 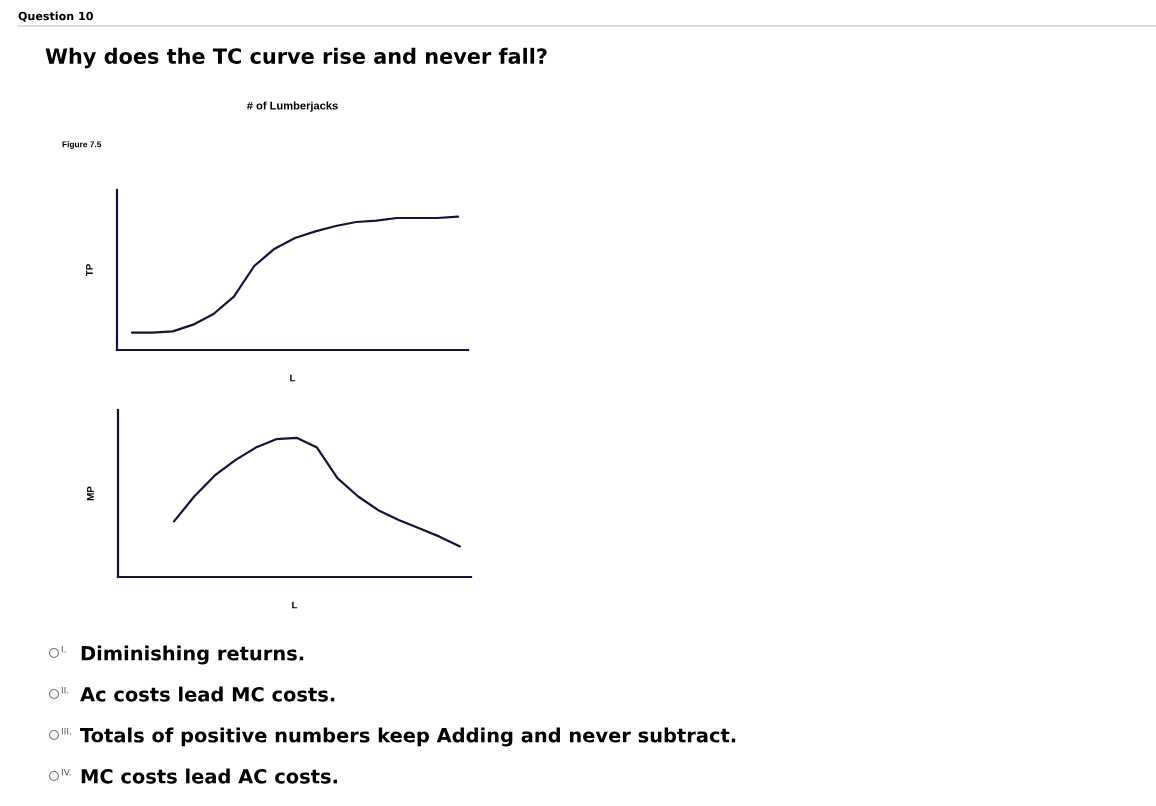 I want to click on text: II., so click(x=65, y=690).